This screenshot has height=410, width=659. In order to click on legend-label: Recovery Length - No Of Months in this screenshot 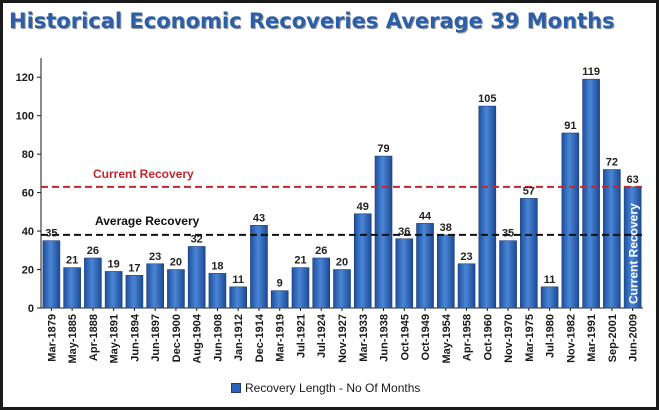, I will do `click(333, 388)`.